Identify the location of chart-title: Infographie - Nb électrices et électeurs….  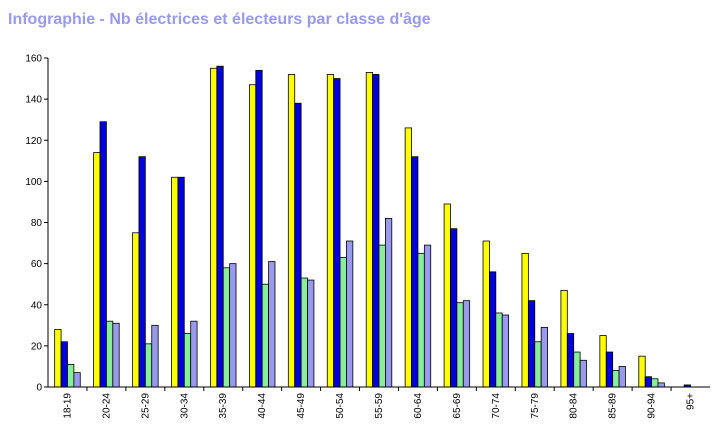
(219, 19).